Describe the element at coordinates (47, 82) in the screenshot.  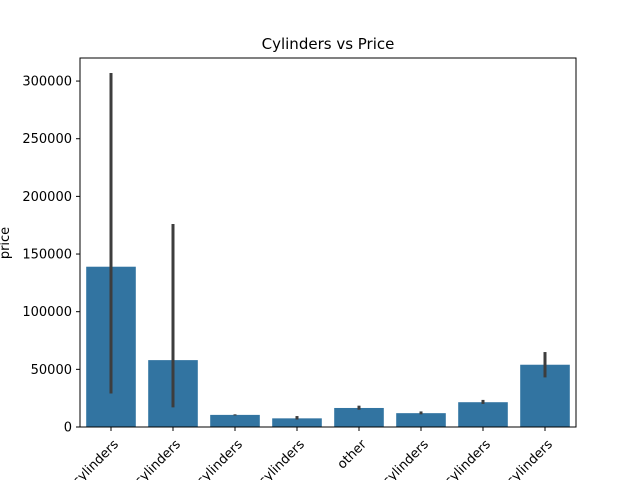
I see `y-tick-label-6: 300000` at that location.